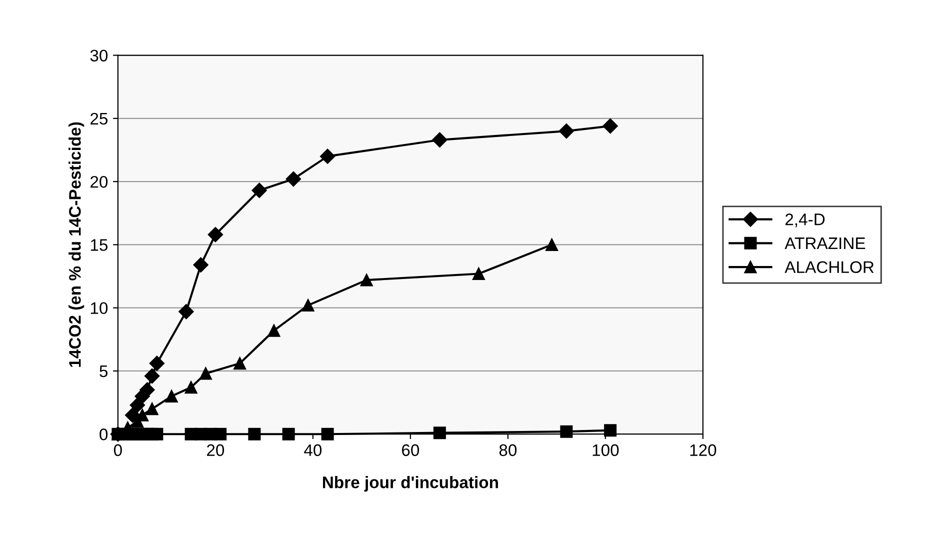 The height and width of the screenshot is (553, 936). What do you see at coordinates (99, 118) in the screenshot?
I see `y-tick-label: 25` at bounding box center [99, 118].